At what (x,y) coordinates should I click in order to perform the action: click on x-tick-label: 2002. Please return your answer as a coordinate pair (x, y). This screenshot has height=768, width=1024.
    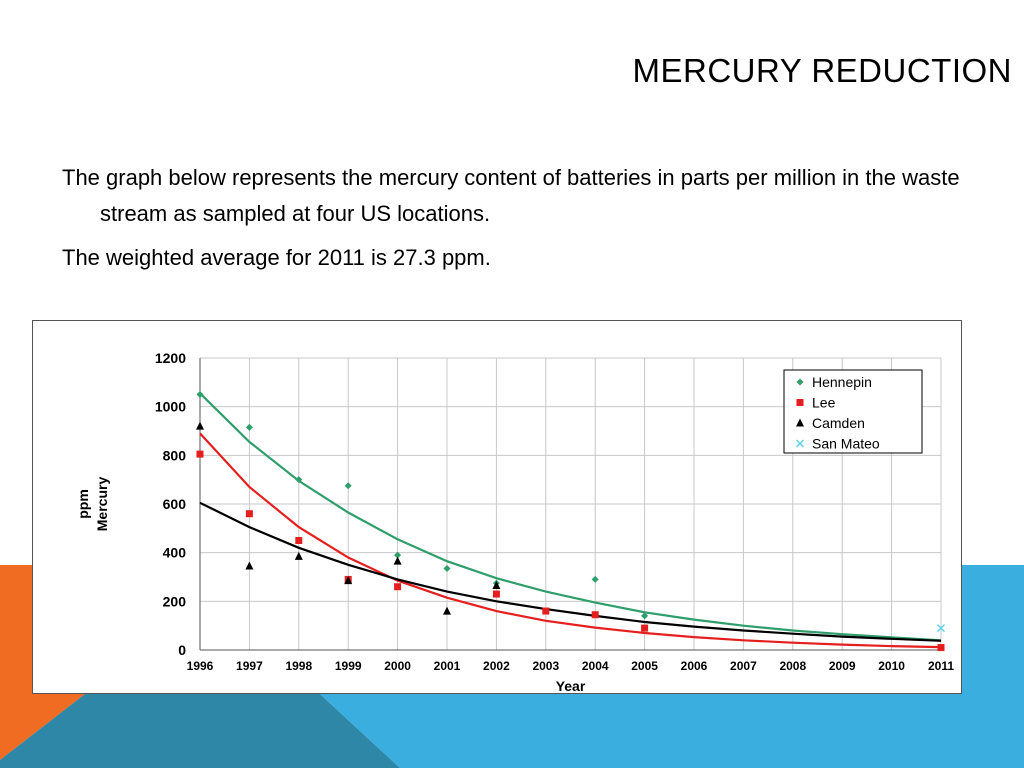
    Looking at the image, I should click on (496, 666).